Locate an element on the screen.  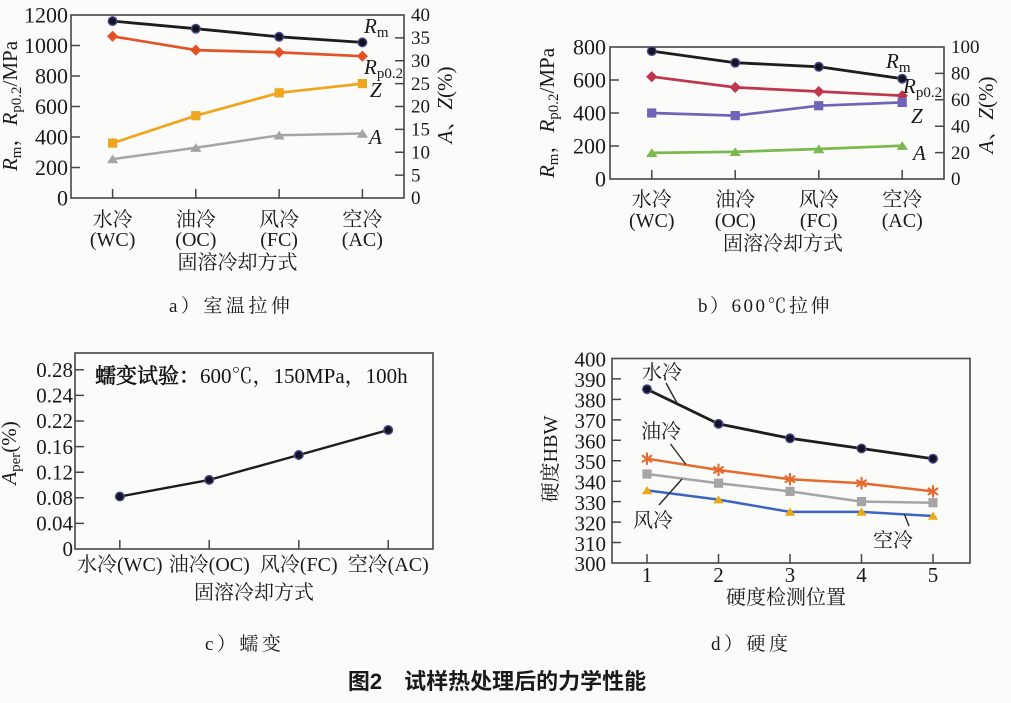
svg-text: 0.16 is located at coordinates (54, 447).